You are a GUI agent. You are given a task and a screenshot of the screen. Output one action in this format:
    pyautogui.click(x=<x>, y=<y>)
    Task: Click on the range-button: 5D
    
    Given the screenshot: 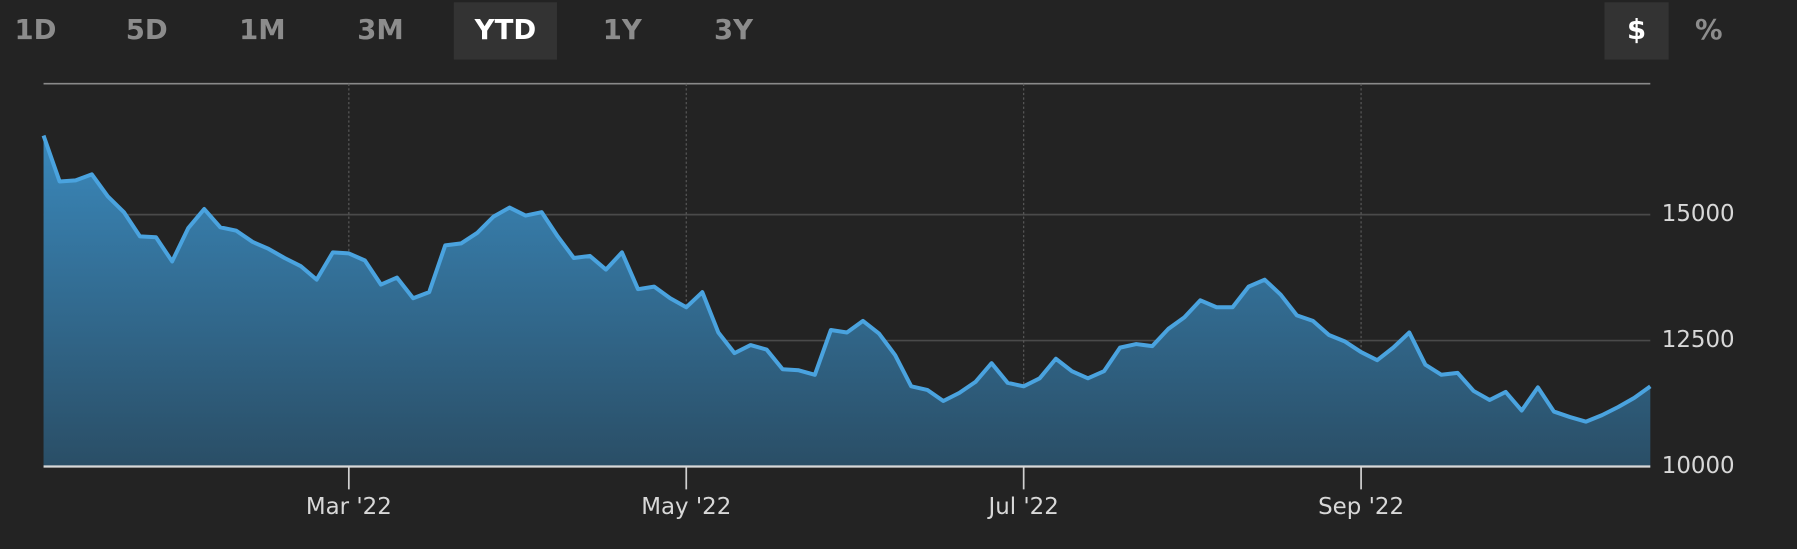 What is the action you would take?
    pyautogui.click(x=147, y=30)
    